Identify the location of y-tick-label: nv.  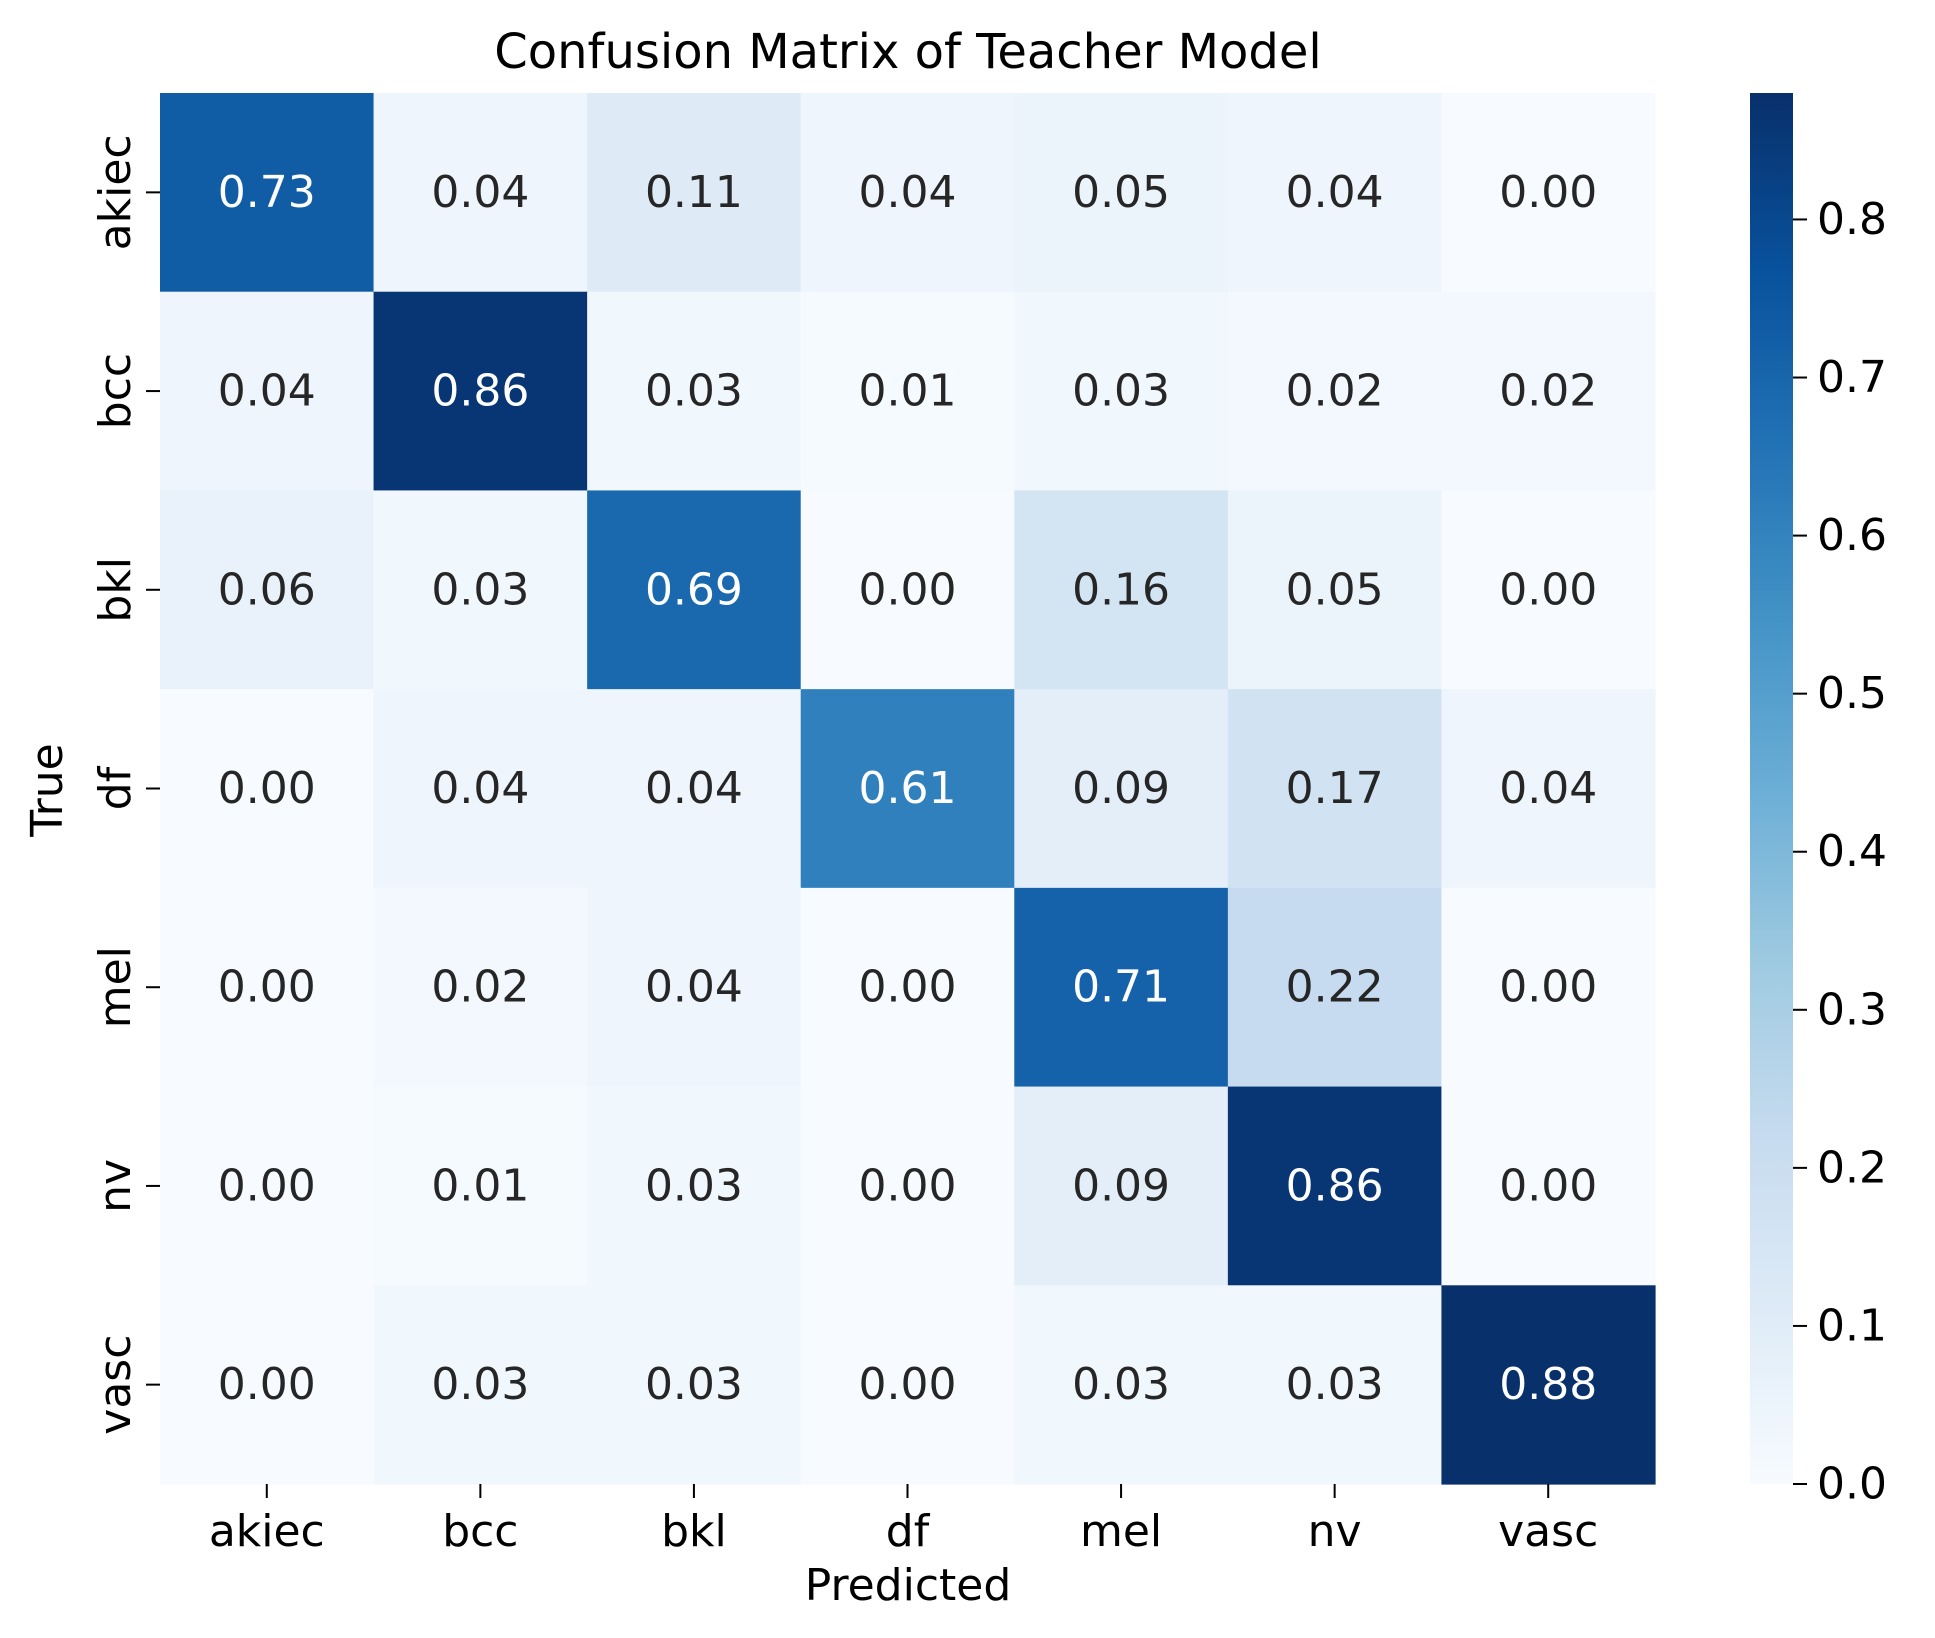
(115, 1186).